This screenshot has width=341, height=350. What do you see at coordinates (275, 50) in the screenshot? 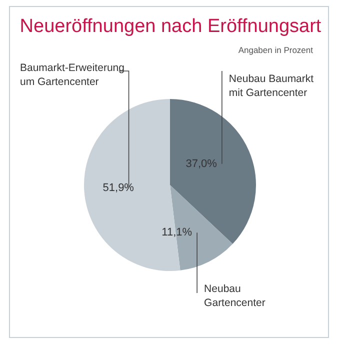
I see `chart-subtitle: Angaben in Prozent` at bounding box center [275, 50].